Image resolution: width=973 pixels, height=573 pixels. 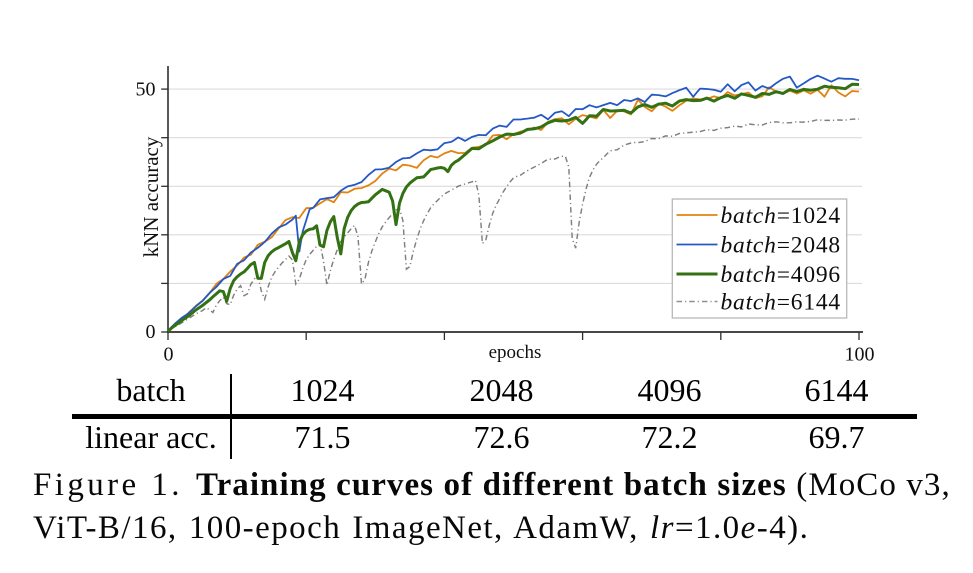 What do you see at coordinates (146, 90) in the screenshot?
I see `svg-text: 50` at bounding box center [146, 90].